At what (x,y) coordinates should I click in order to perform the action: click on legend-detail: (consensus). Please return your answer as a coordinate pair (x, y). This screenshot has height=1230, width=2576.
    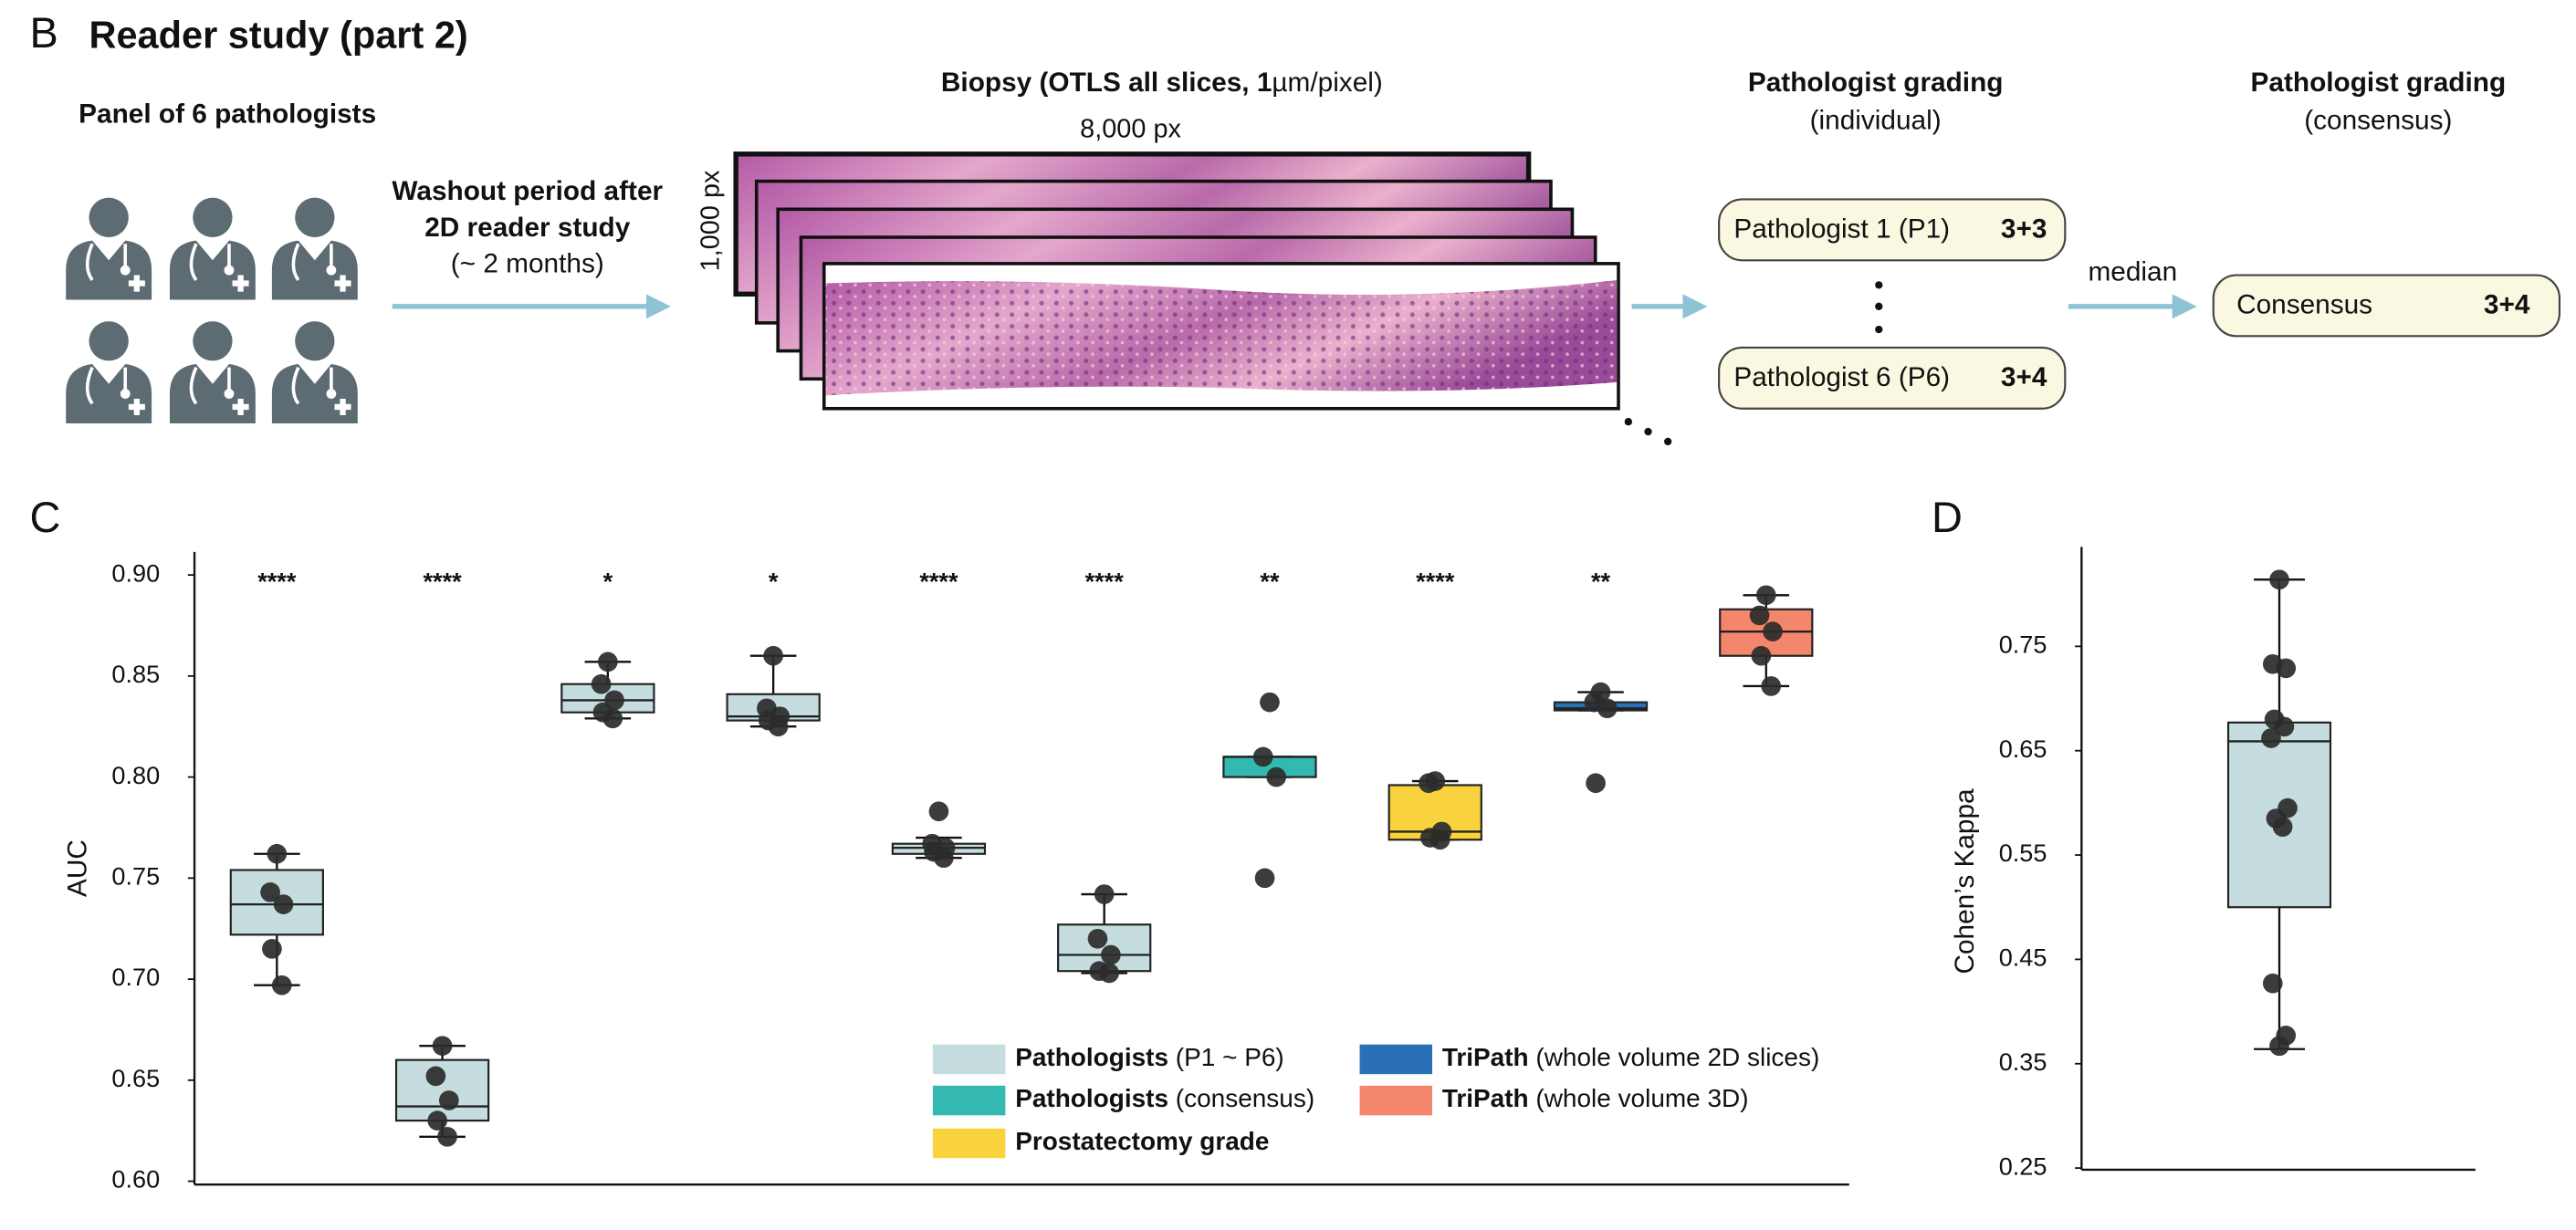
    Looking at the image, I should click on (1245, 1098).